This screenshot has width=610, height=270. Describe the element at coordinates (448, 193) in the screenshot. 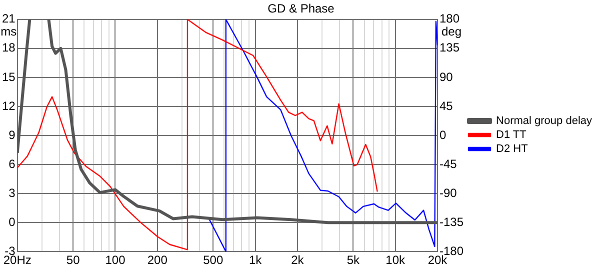

I see `y2-tick-label: -90` at that location.